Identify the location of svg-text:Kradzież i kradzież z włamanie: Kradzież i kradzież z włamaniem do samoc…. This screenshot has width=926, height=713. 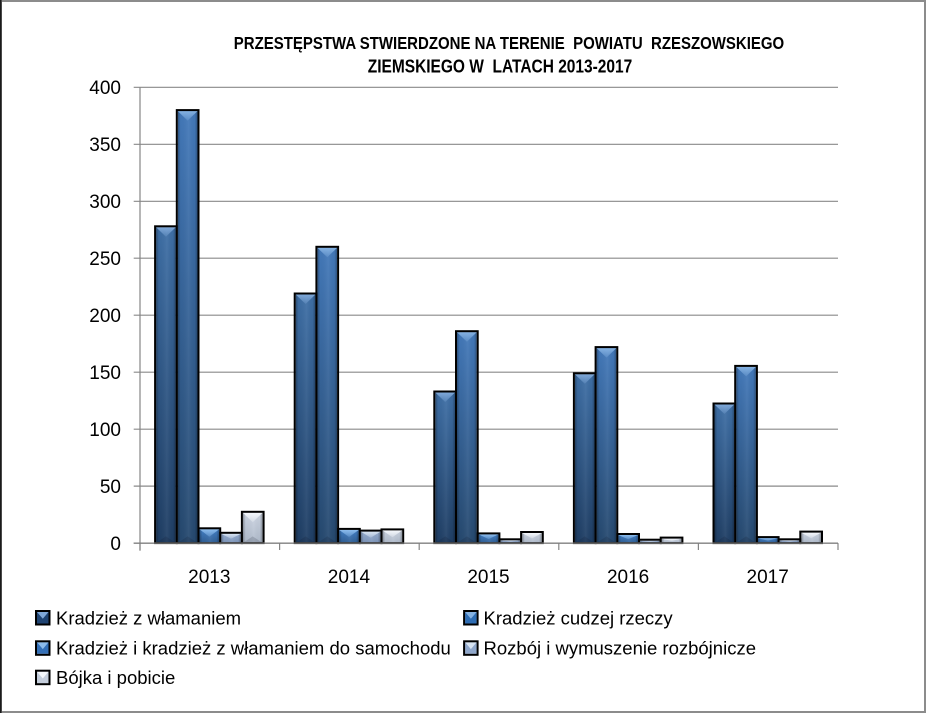
(253, 648).